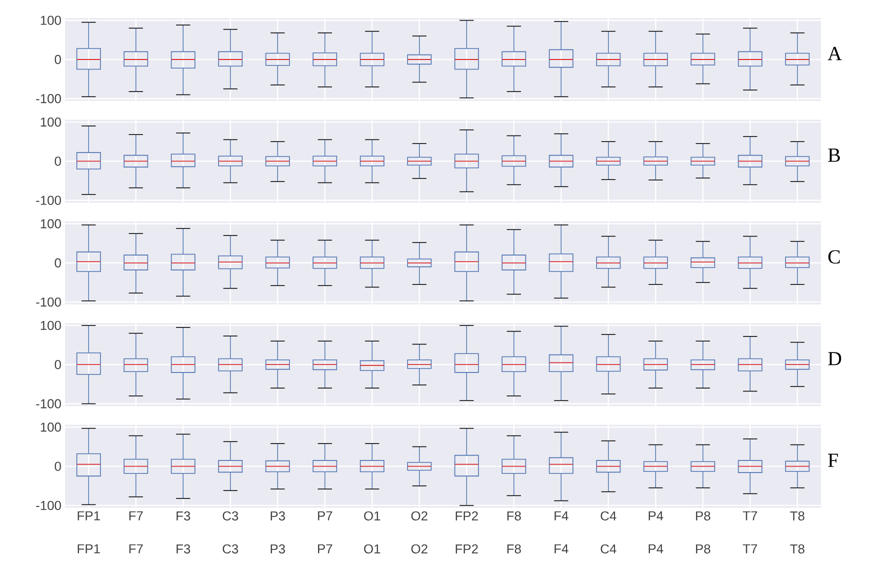 This screenshot has height=573, width=873. I want to click on text: F3, so click(183, 549).